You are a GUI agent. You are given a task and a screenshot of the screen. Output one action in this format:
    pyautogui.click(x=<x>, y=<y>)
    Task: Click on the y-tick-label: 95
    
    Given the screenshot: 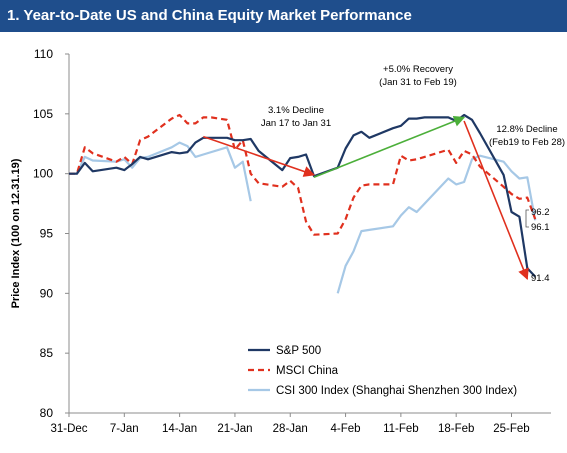 What is the action you would take?
    pyautogui.click(x=47, y=234)
    